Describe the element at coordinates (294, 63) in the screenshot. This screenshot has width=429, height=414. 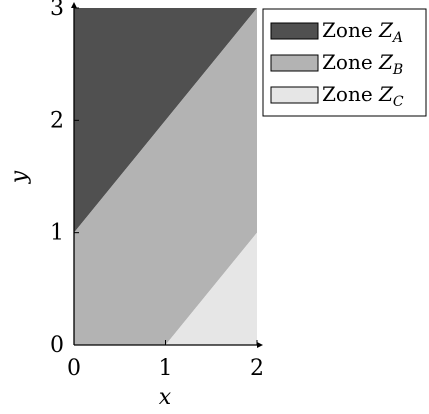
I see `legend-swatch-b` at that location.